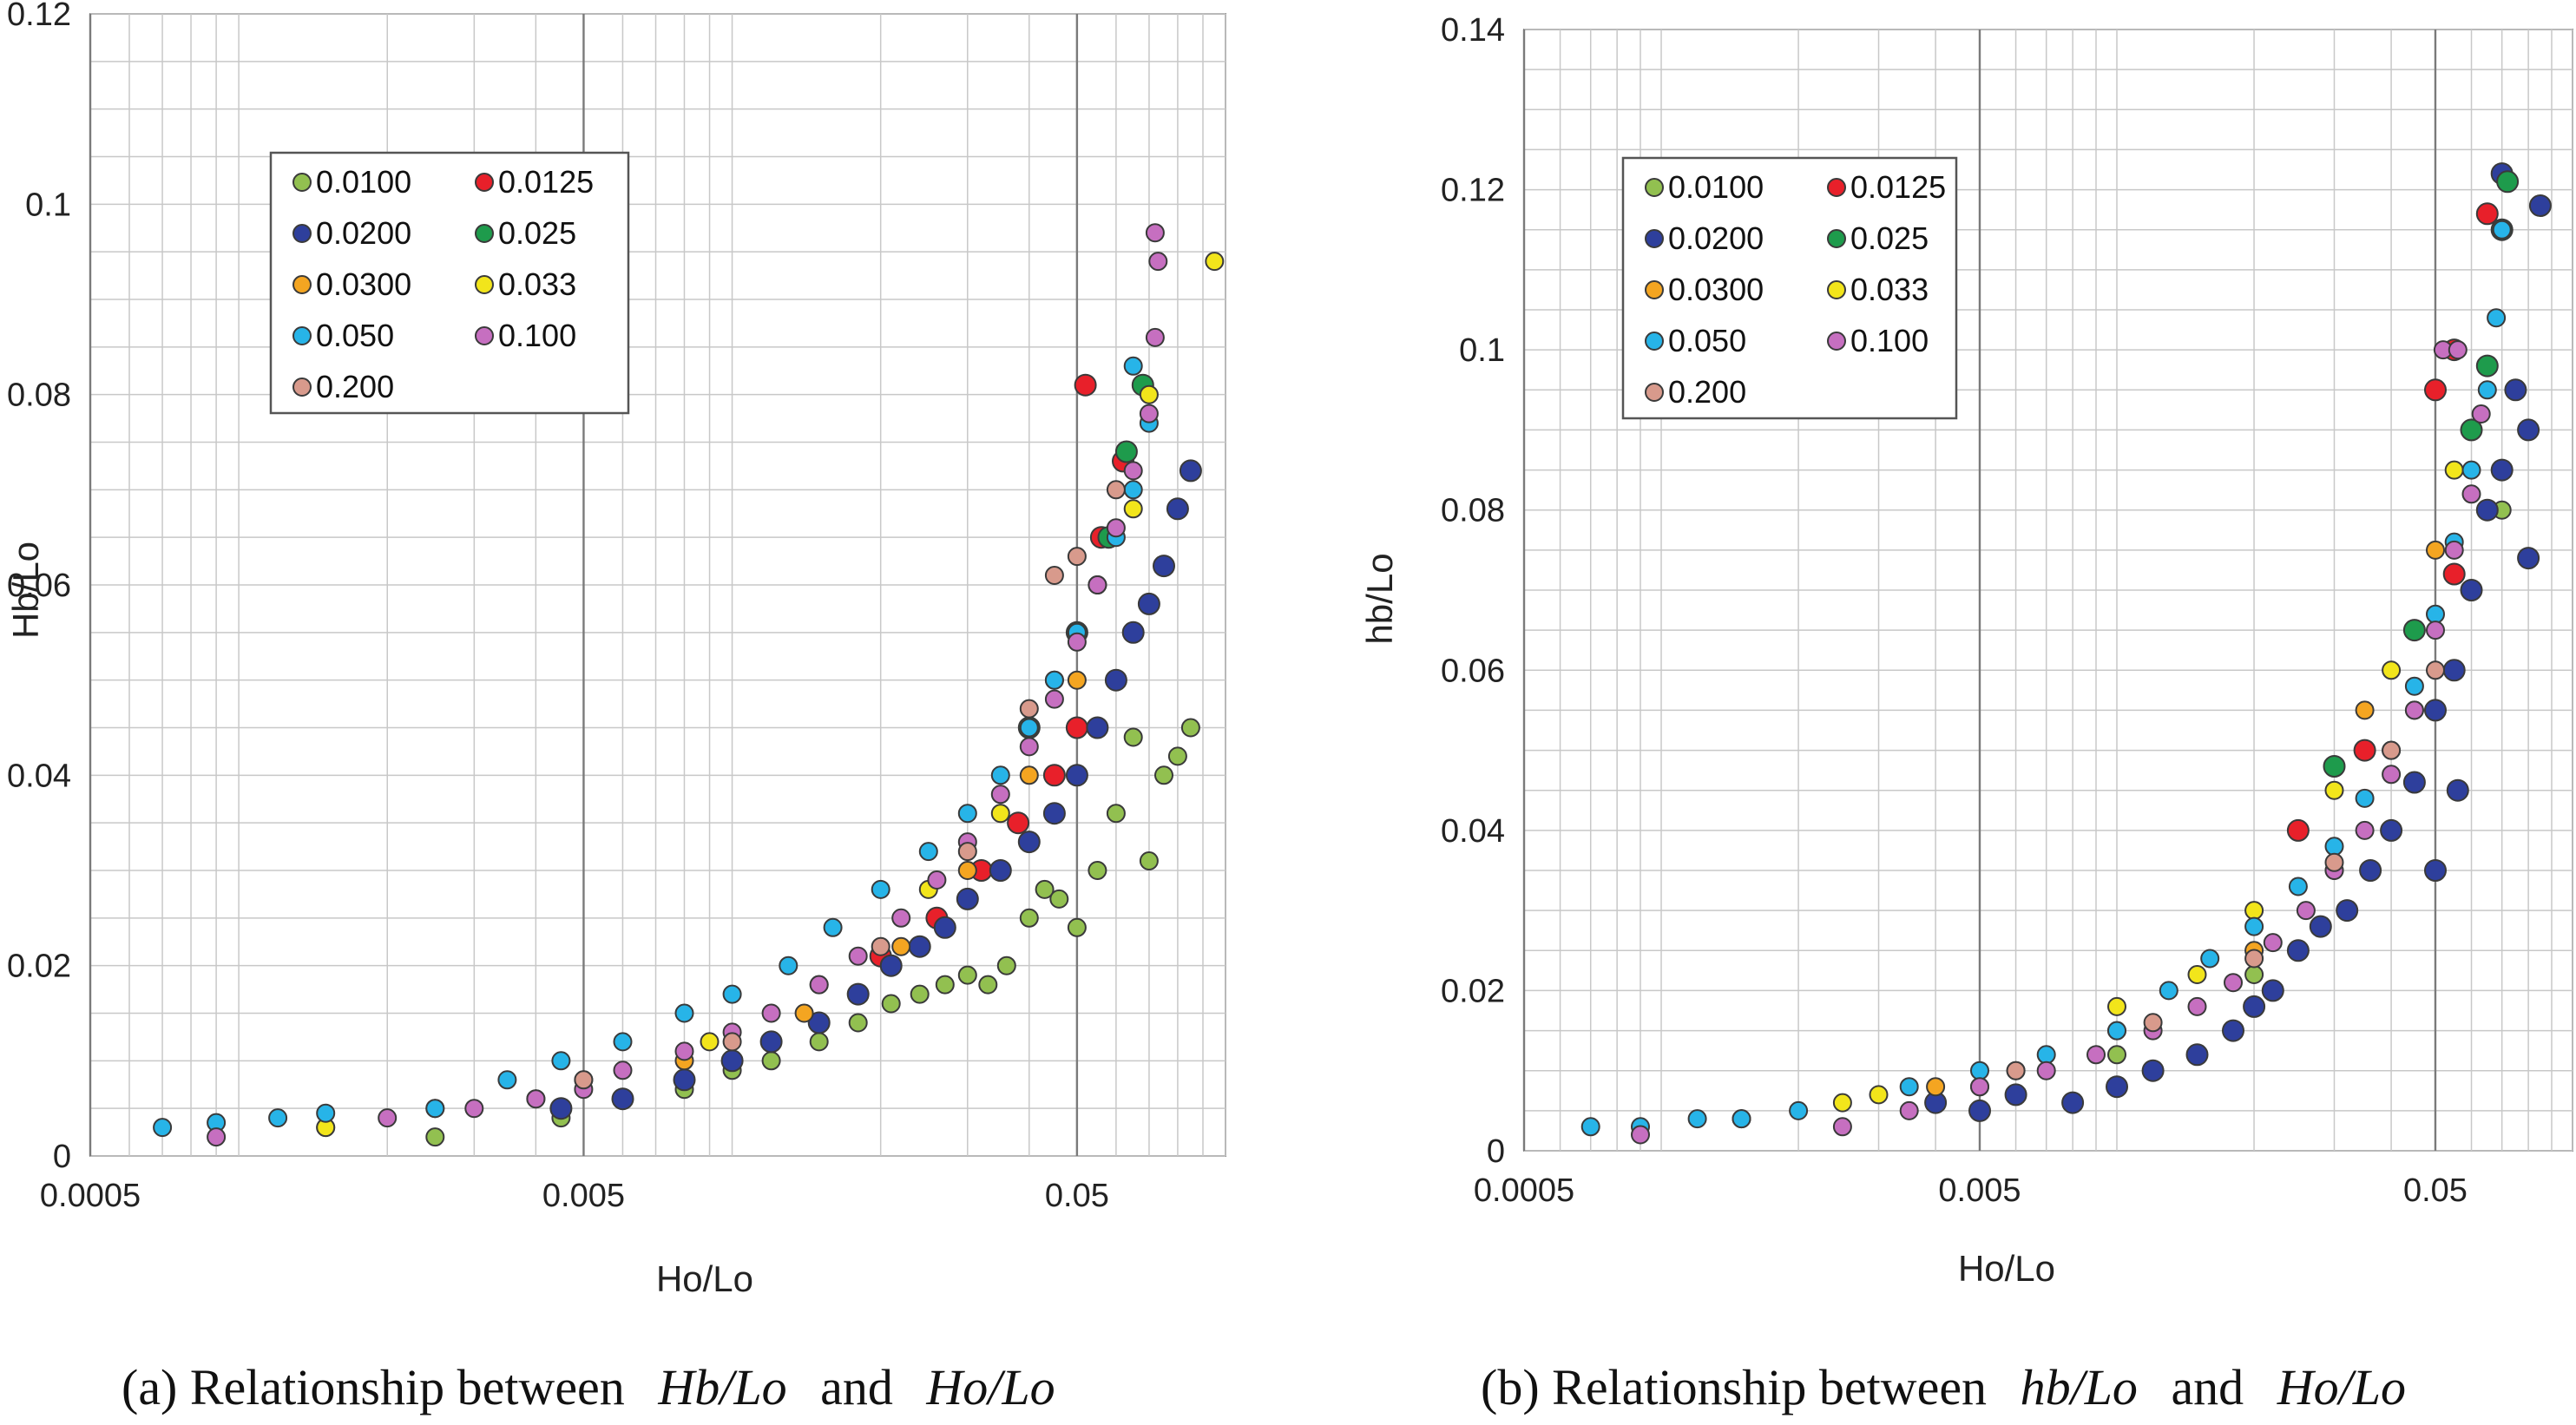 Image resolution: width=2576 pixels, height=1425 pixels. What do you see at coordinates (373, 1387) in the screenshot?
I see `caption-a-prefix: (a) Relationship between` at bounding box center [373, 1387].